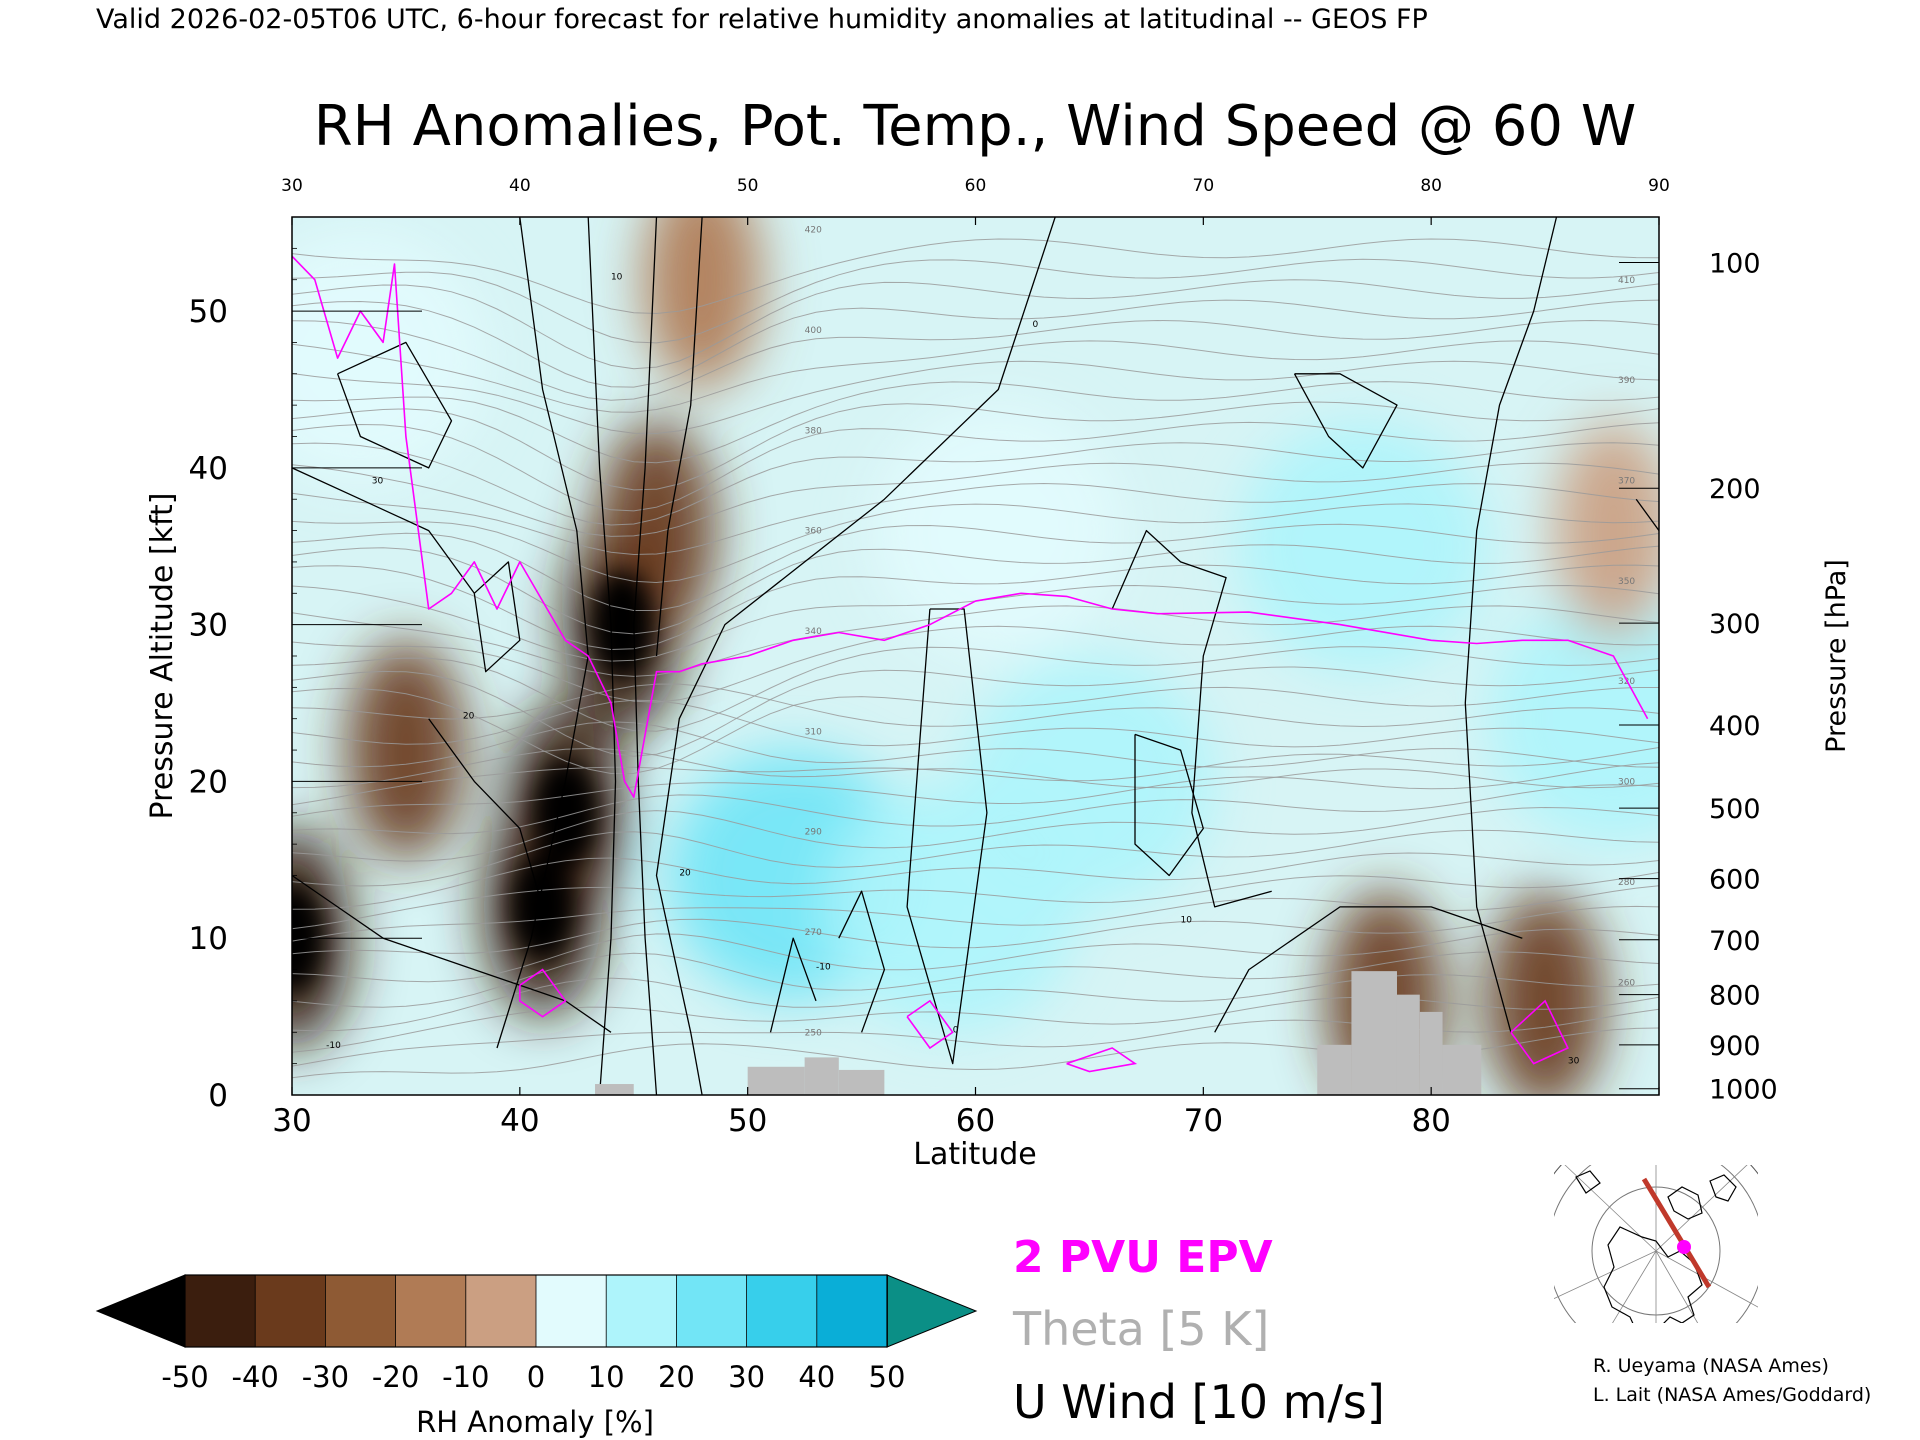 The image size is (1920, 1440). Describe the element at coordinates (325, 1377) in the screenshot. I see `colorbar-tick-label: -30` at that location.